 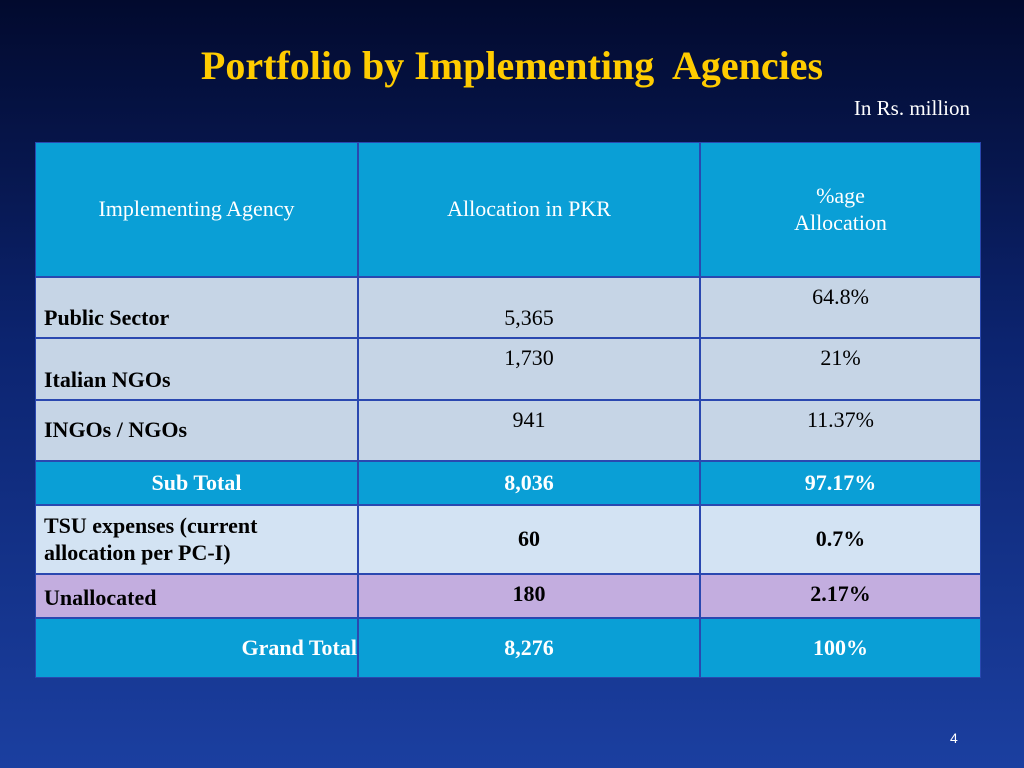 I want to click on table-cell: 0.7%, so click(x=840, y=539).